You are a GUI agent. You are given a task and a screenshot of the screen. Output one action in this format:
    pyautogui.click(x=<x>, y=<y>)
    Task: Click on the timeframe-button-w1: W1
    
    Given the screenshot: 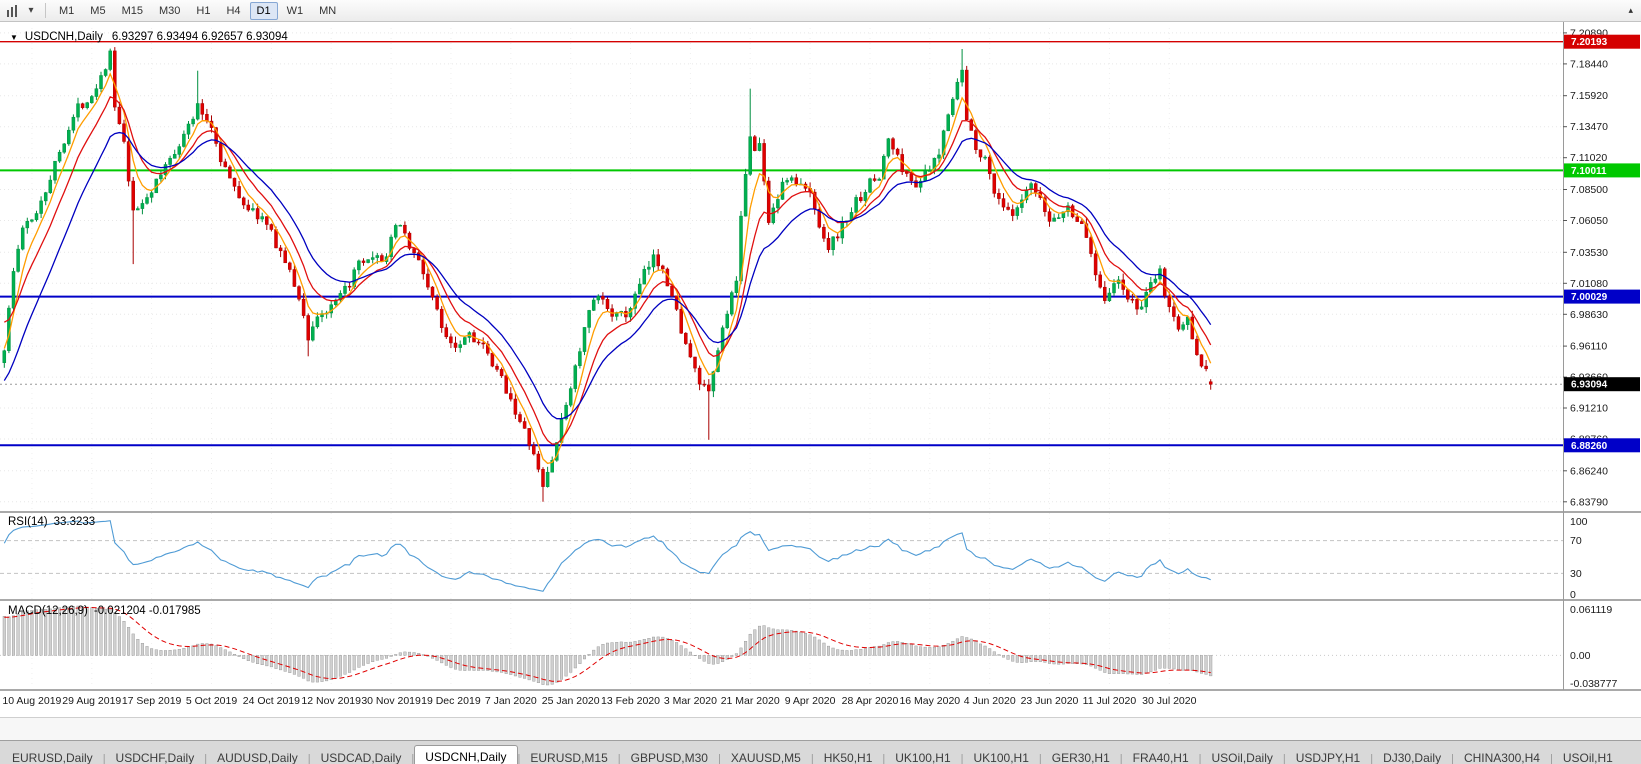 What is the action you would take?
    pyautogui.click(x=295, y=10)
    